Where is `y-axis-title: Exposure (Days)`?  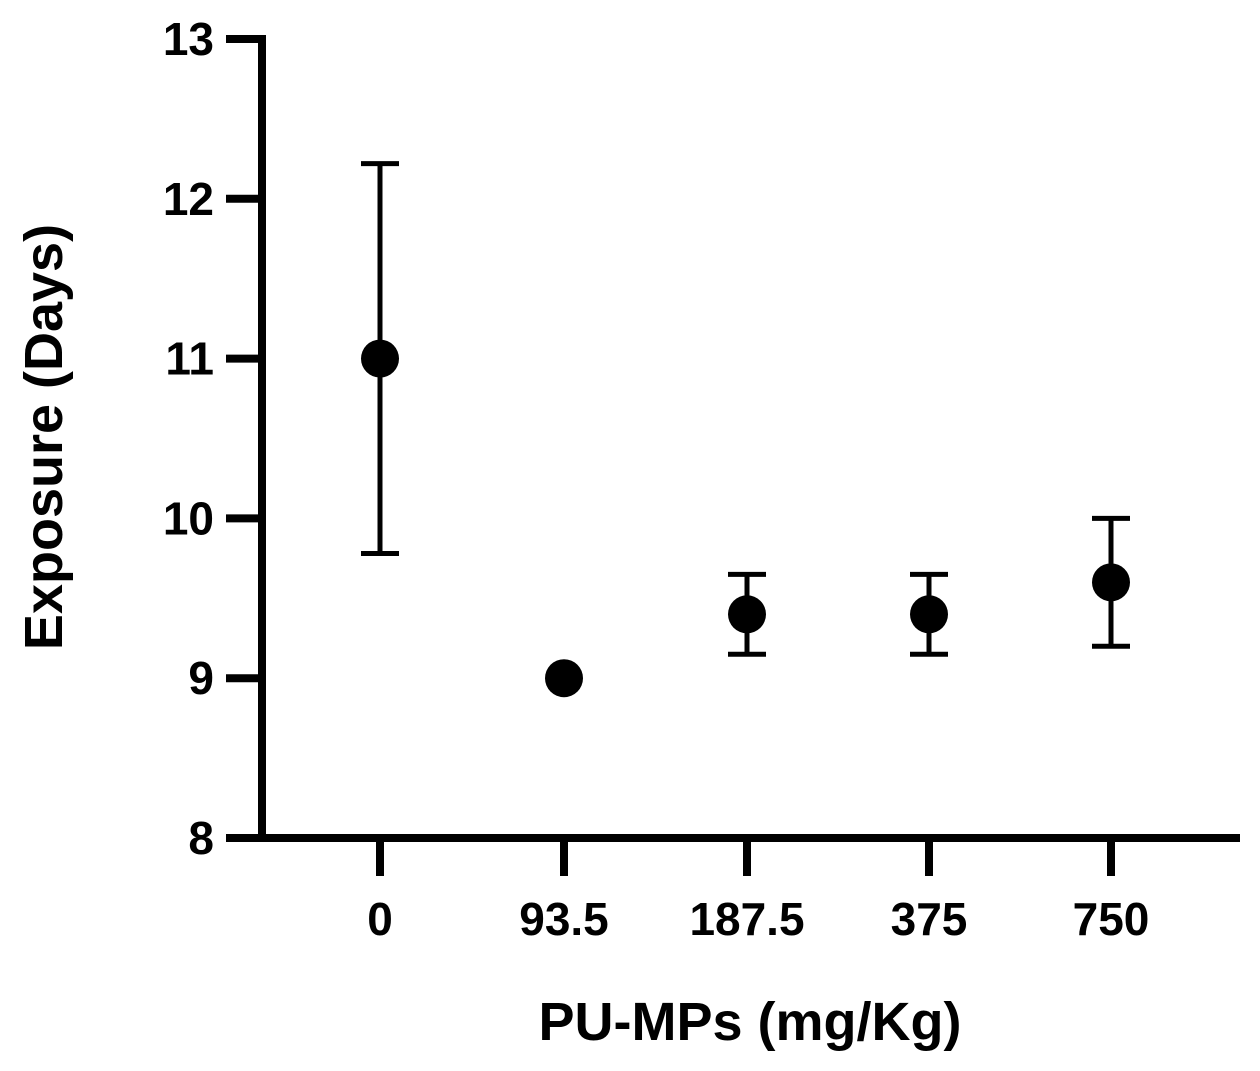
y-axis-title: Exposure (Days) is located at coordinates (44, 437).